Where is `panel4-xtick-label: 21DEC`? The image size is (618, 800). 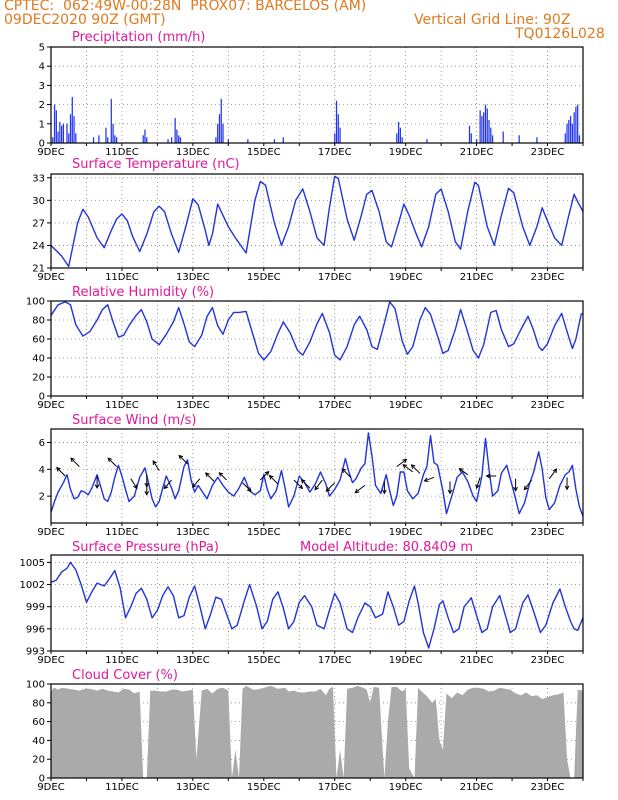 panel4-xtick-label: 21DEC is located at coordinates (477, 532).